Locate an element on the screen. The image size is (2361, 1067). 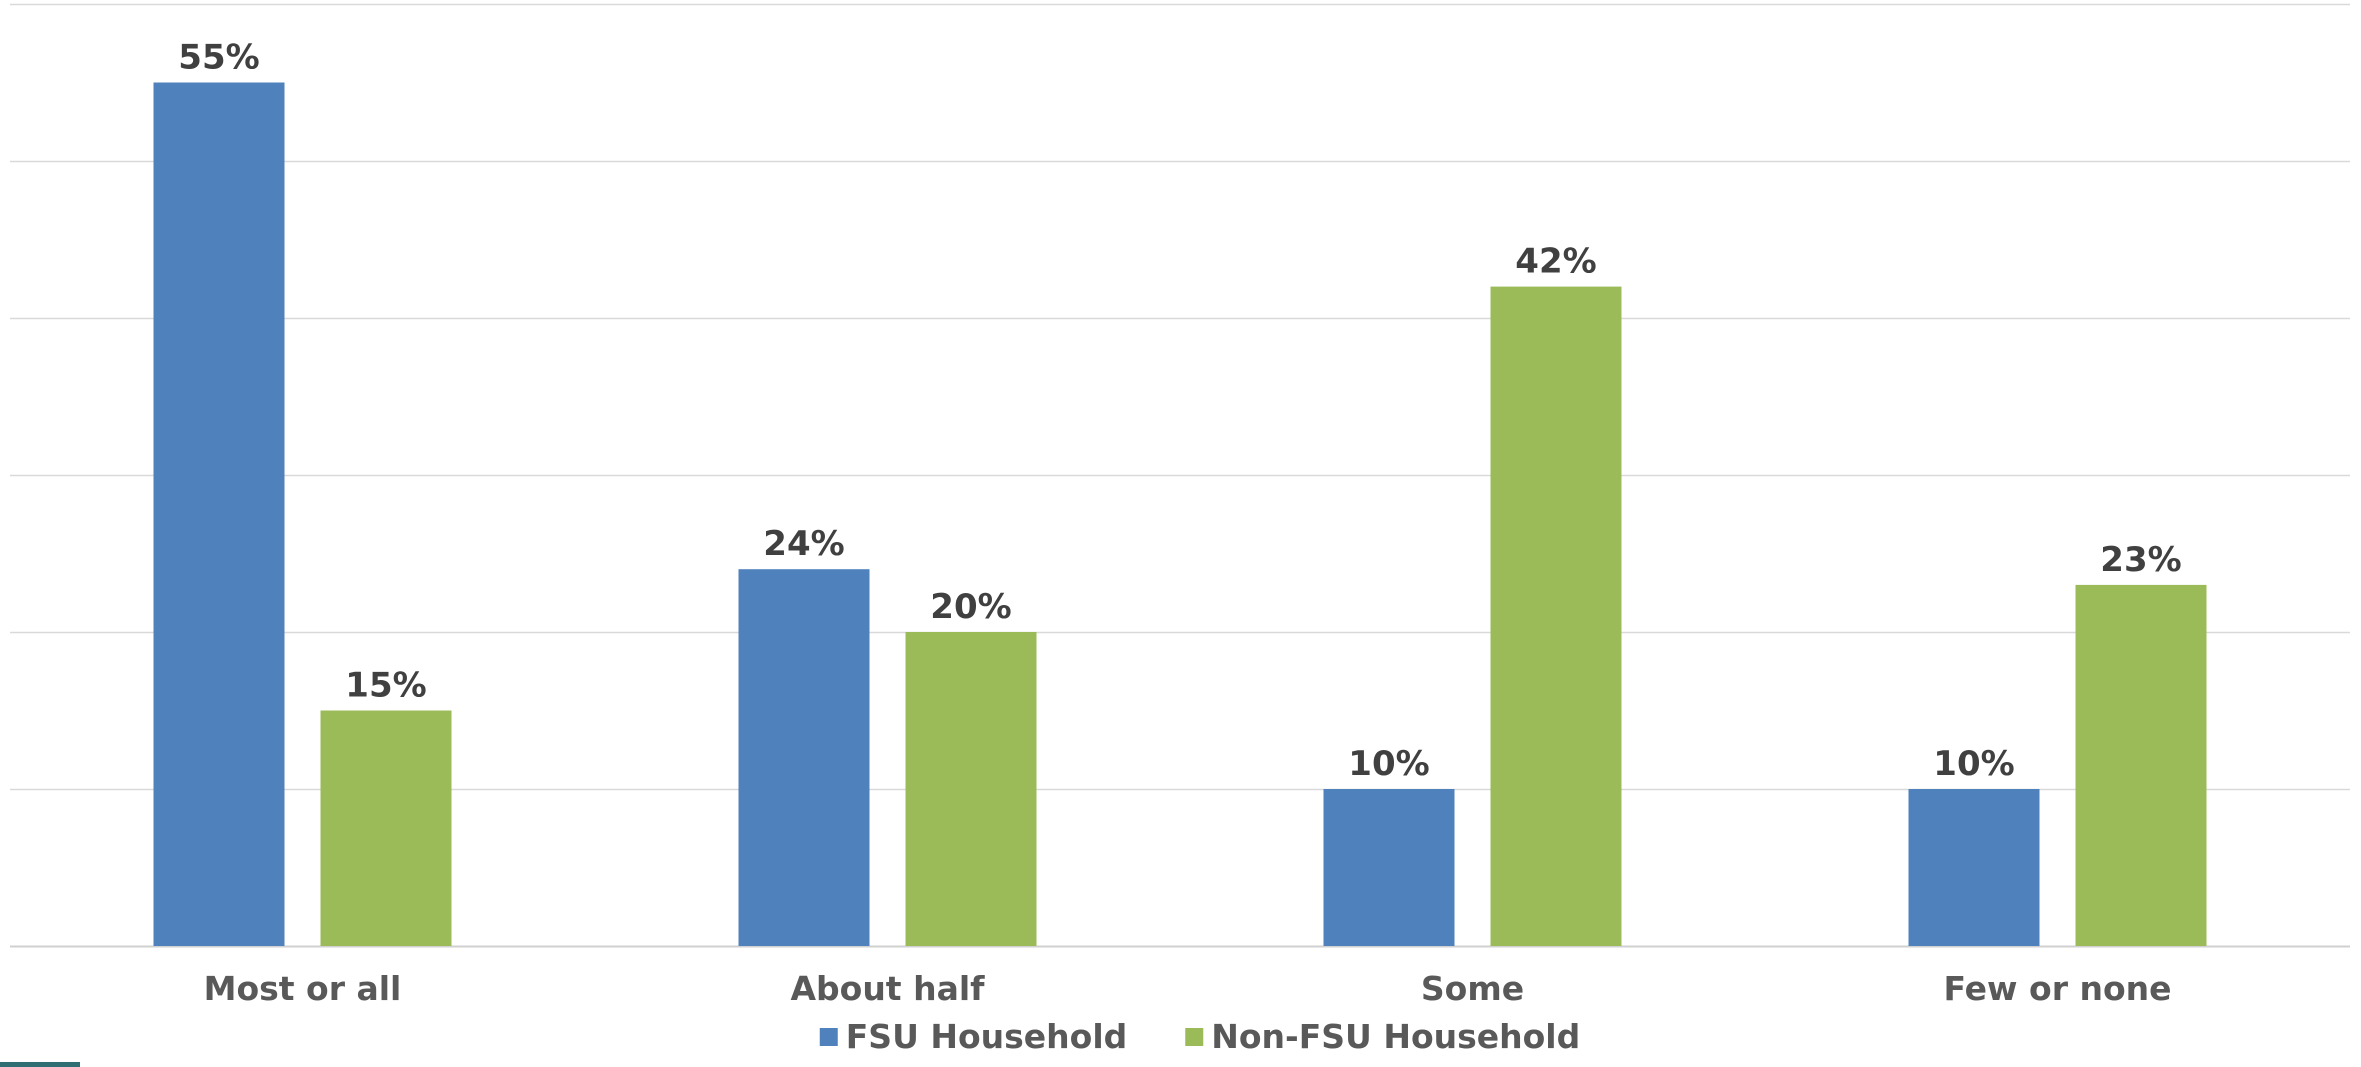
data-label: 23% is located at coordinates (2140, 560).